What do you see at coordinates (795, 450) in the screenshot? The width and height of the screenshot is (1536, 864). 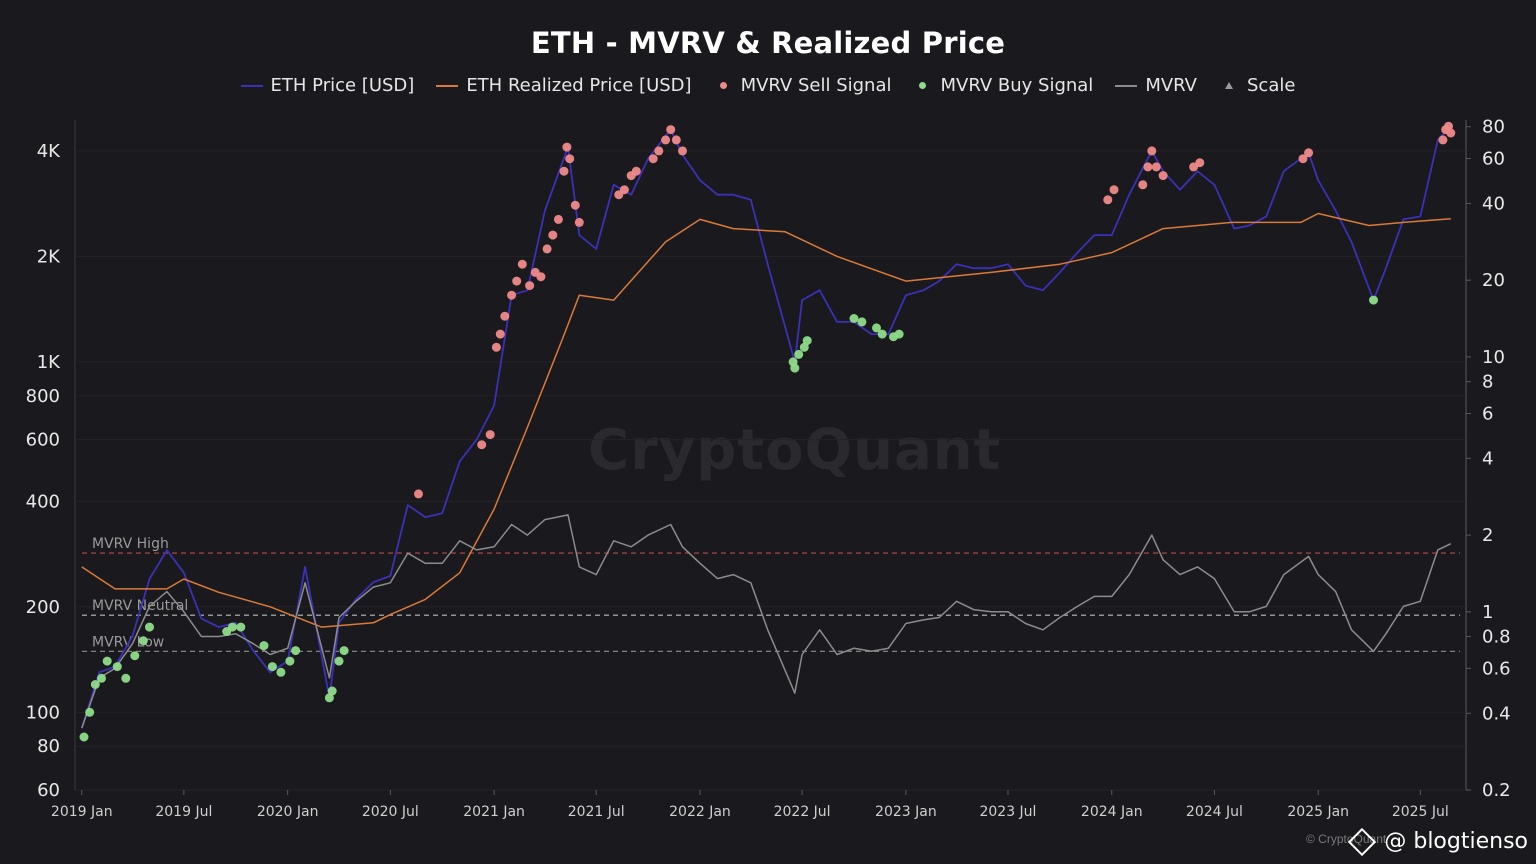 I see `watermark: CryptoQuant` at bounding box center [795, 450].